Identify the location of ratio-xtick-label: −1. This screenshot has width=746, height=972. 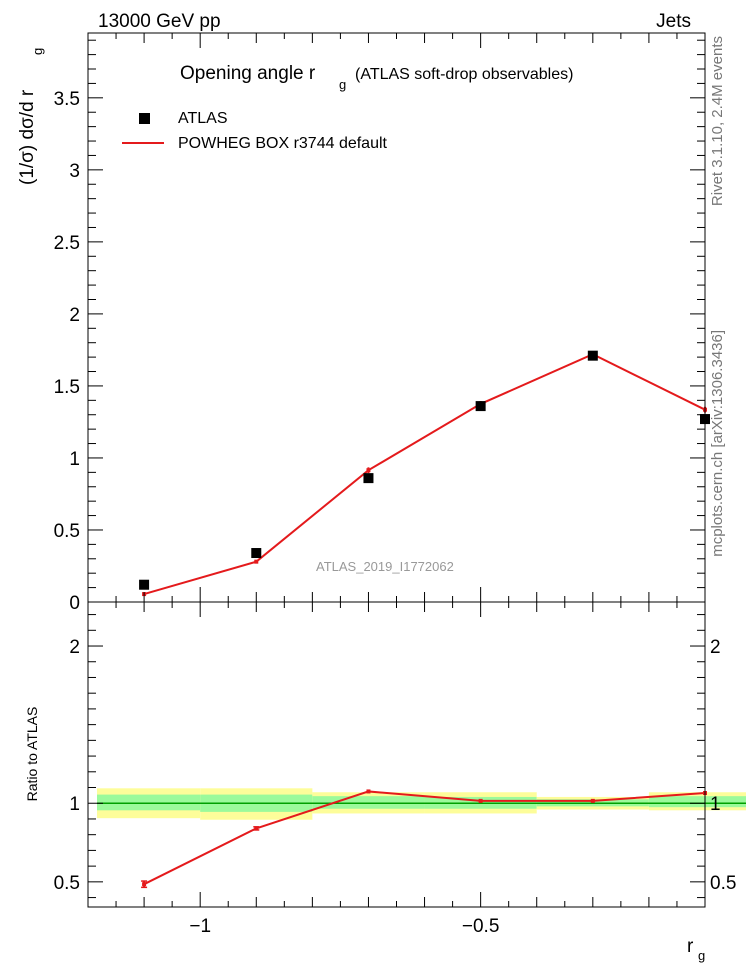
(200, 926).